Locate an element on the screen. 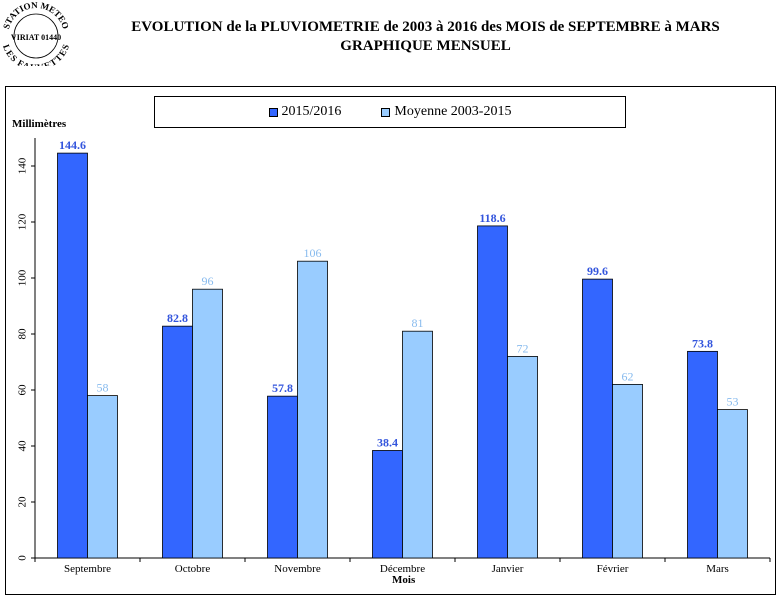 The image size is (781, 600). x-tick-label: Février is located at coordinates (613, 569).